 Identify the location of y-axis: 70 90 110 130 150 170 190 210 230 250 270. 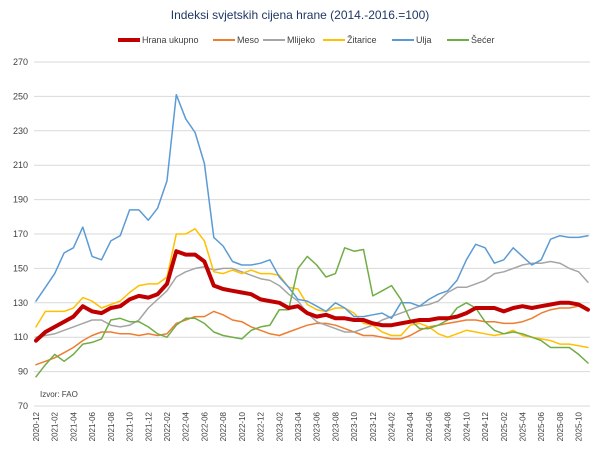
(20, 234).